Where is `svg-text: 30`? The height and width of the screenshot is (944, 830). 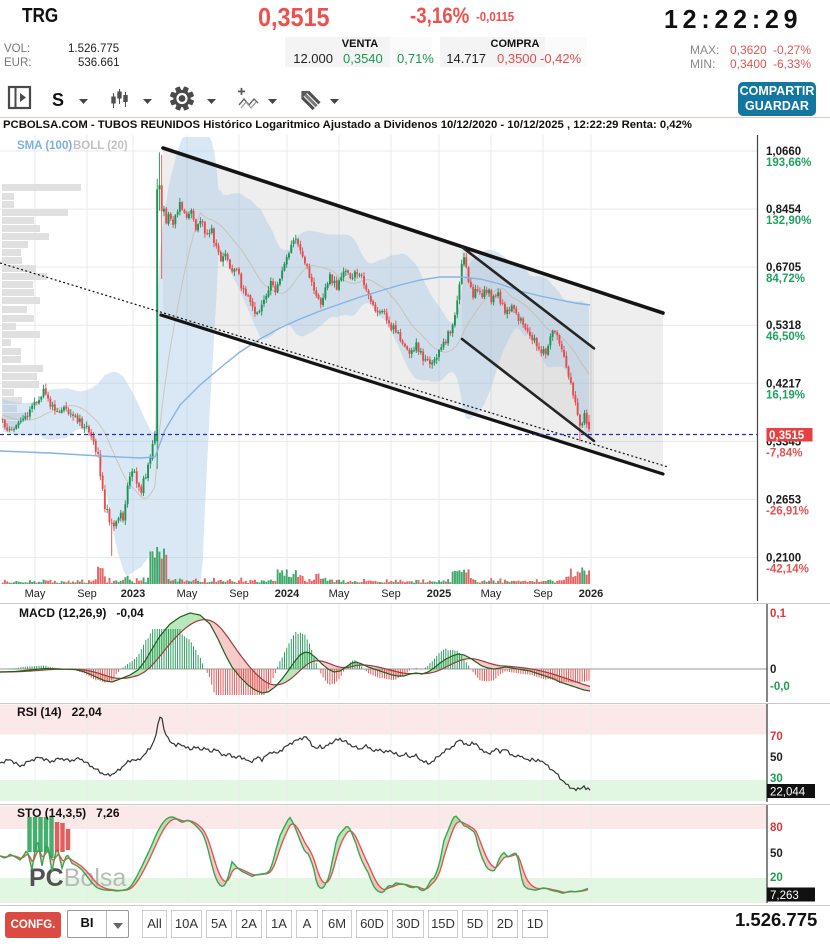 svg-text: 30 is located at coordinates (776, 779).